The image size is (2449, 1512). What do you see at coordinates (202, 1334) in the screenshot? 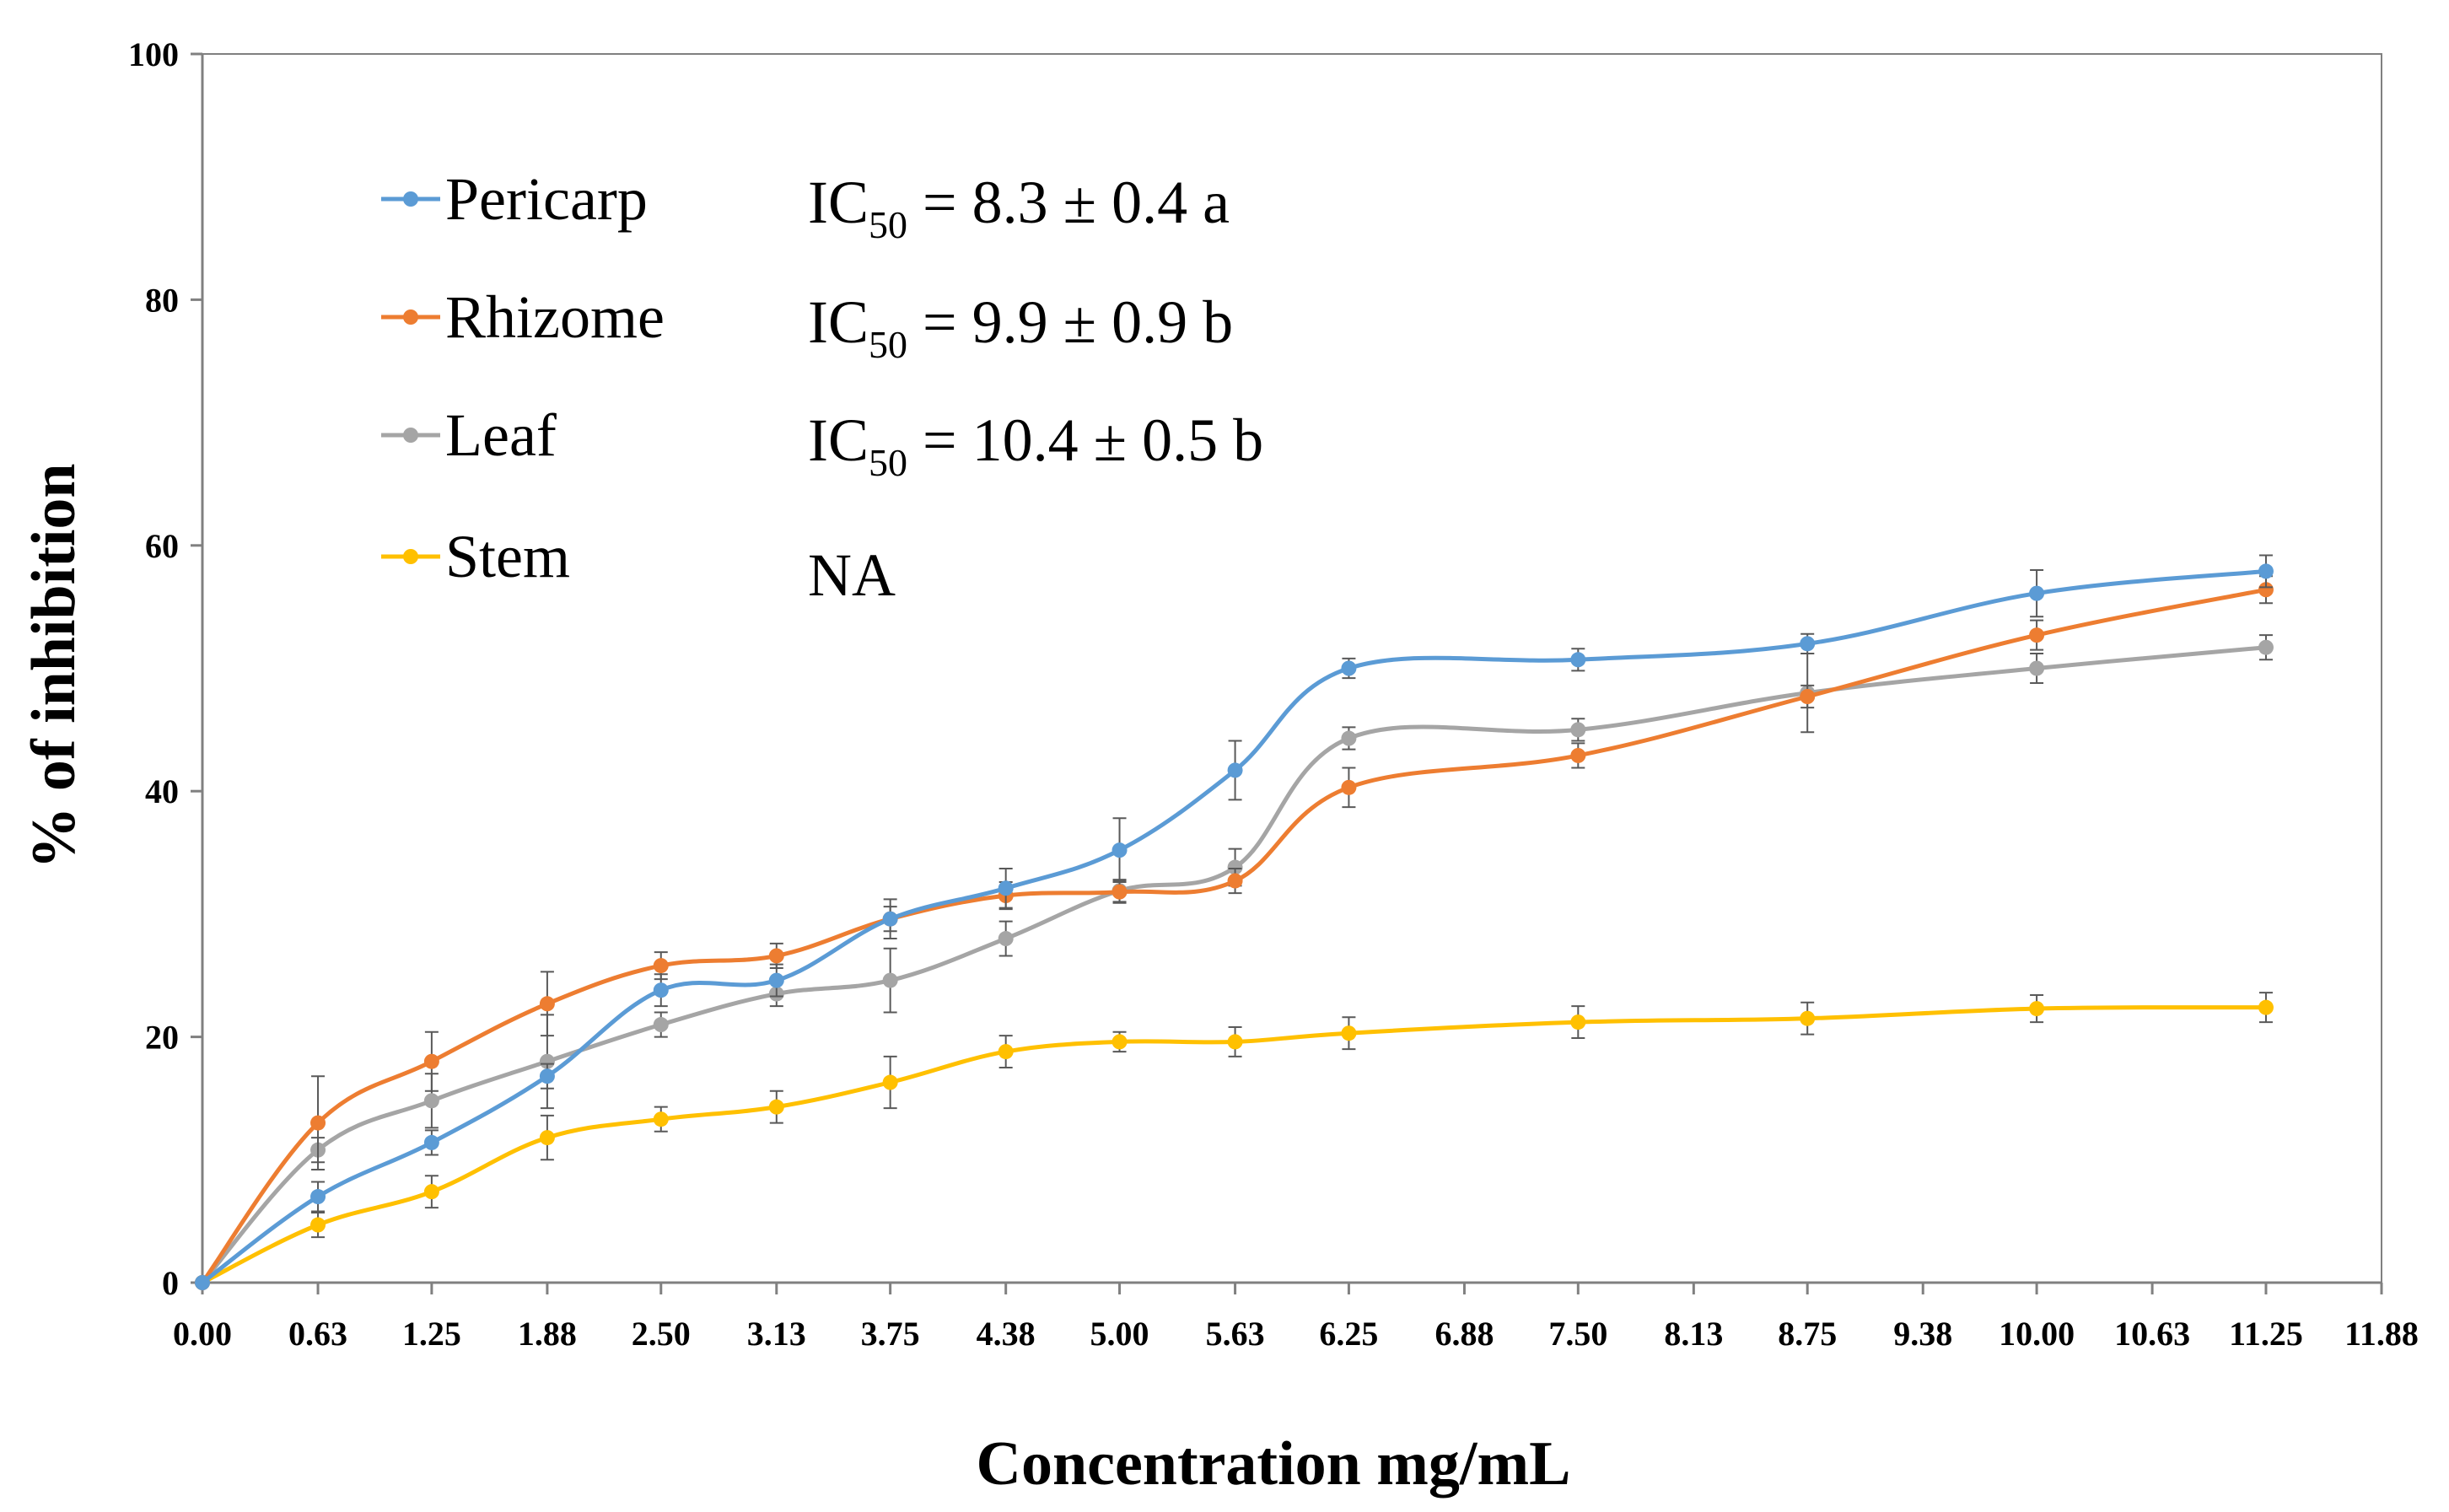
I see `x-tick-label: 0.00` at bounding box center [202, 1334].